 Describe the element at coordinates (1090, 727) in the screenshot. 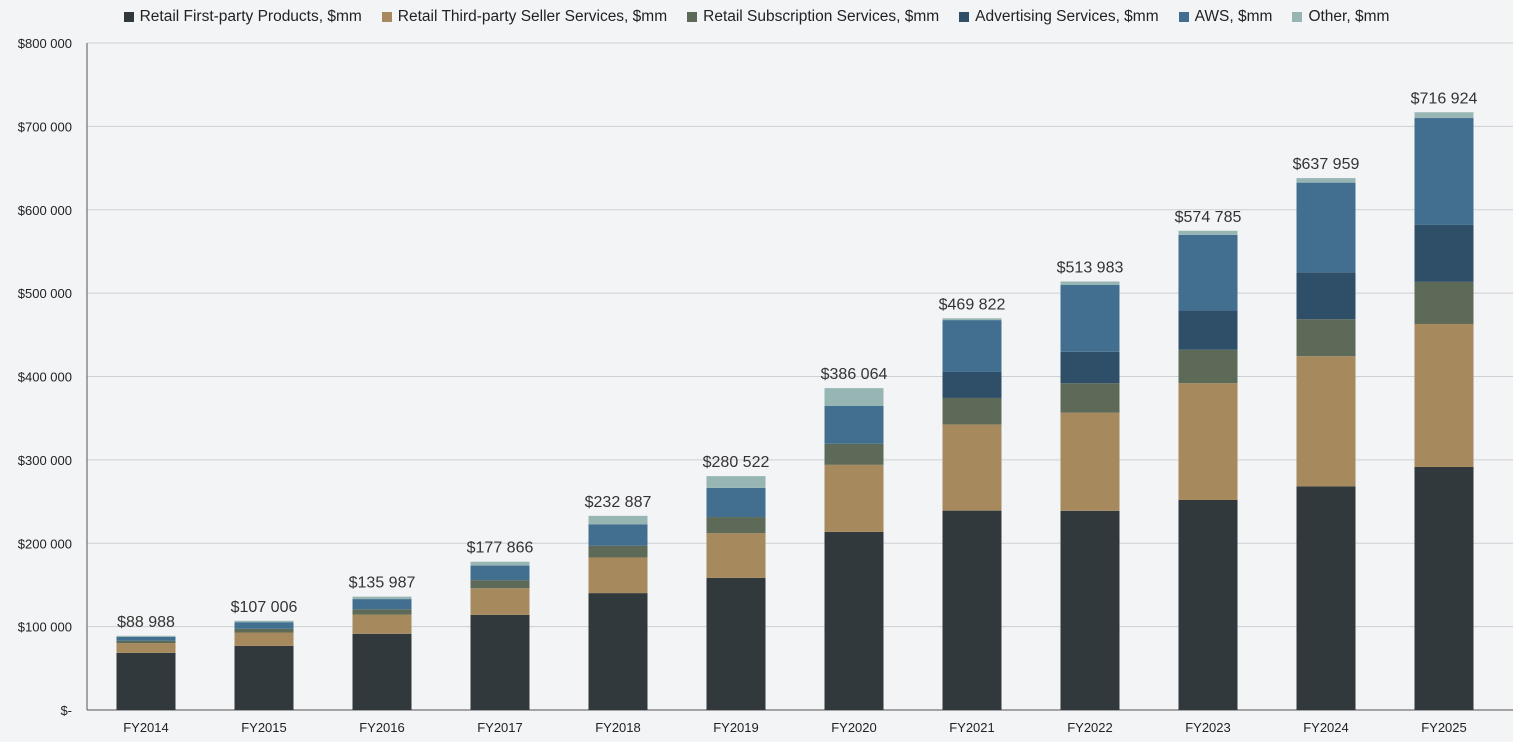

I see `x-tick-label: FY2022` at that location.